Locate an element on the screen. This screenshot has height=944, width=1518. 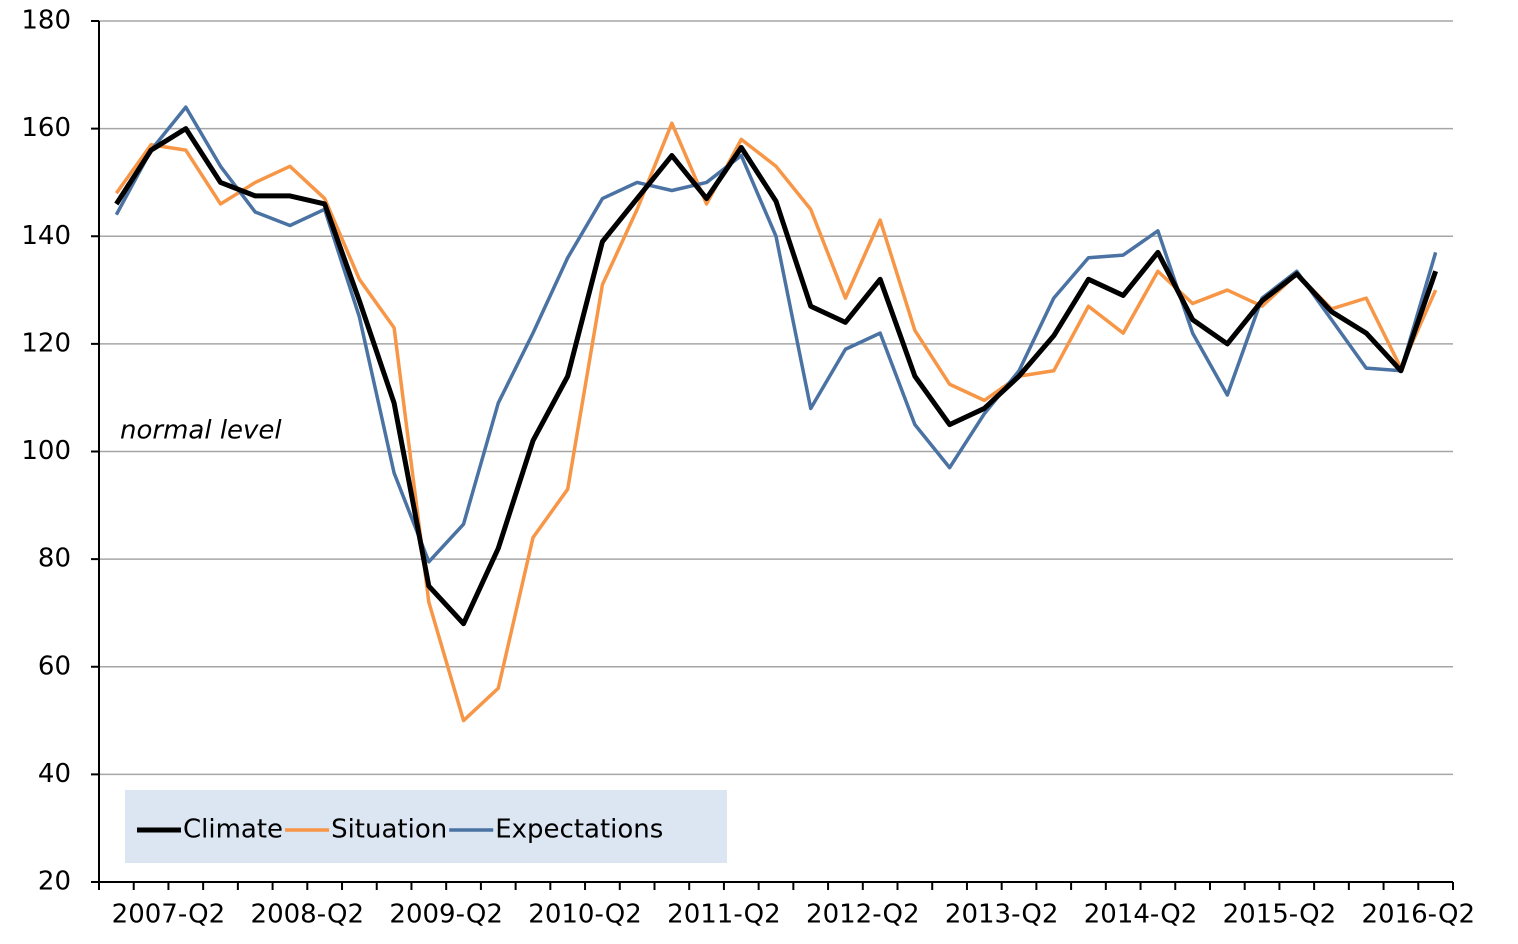
y-tick-label: 20 is located at coordinates (54, 882).